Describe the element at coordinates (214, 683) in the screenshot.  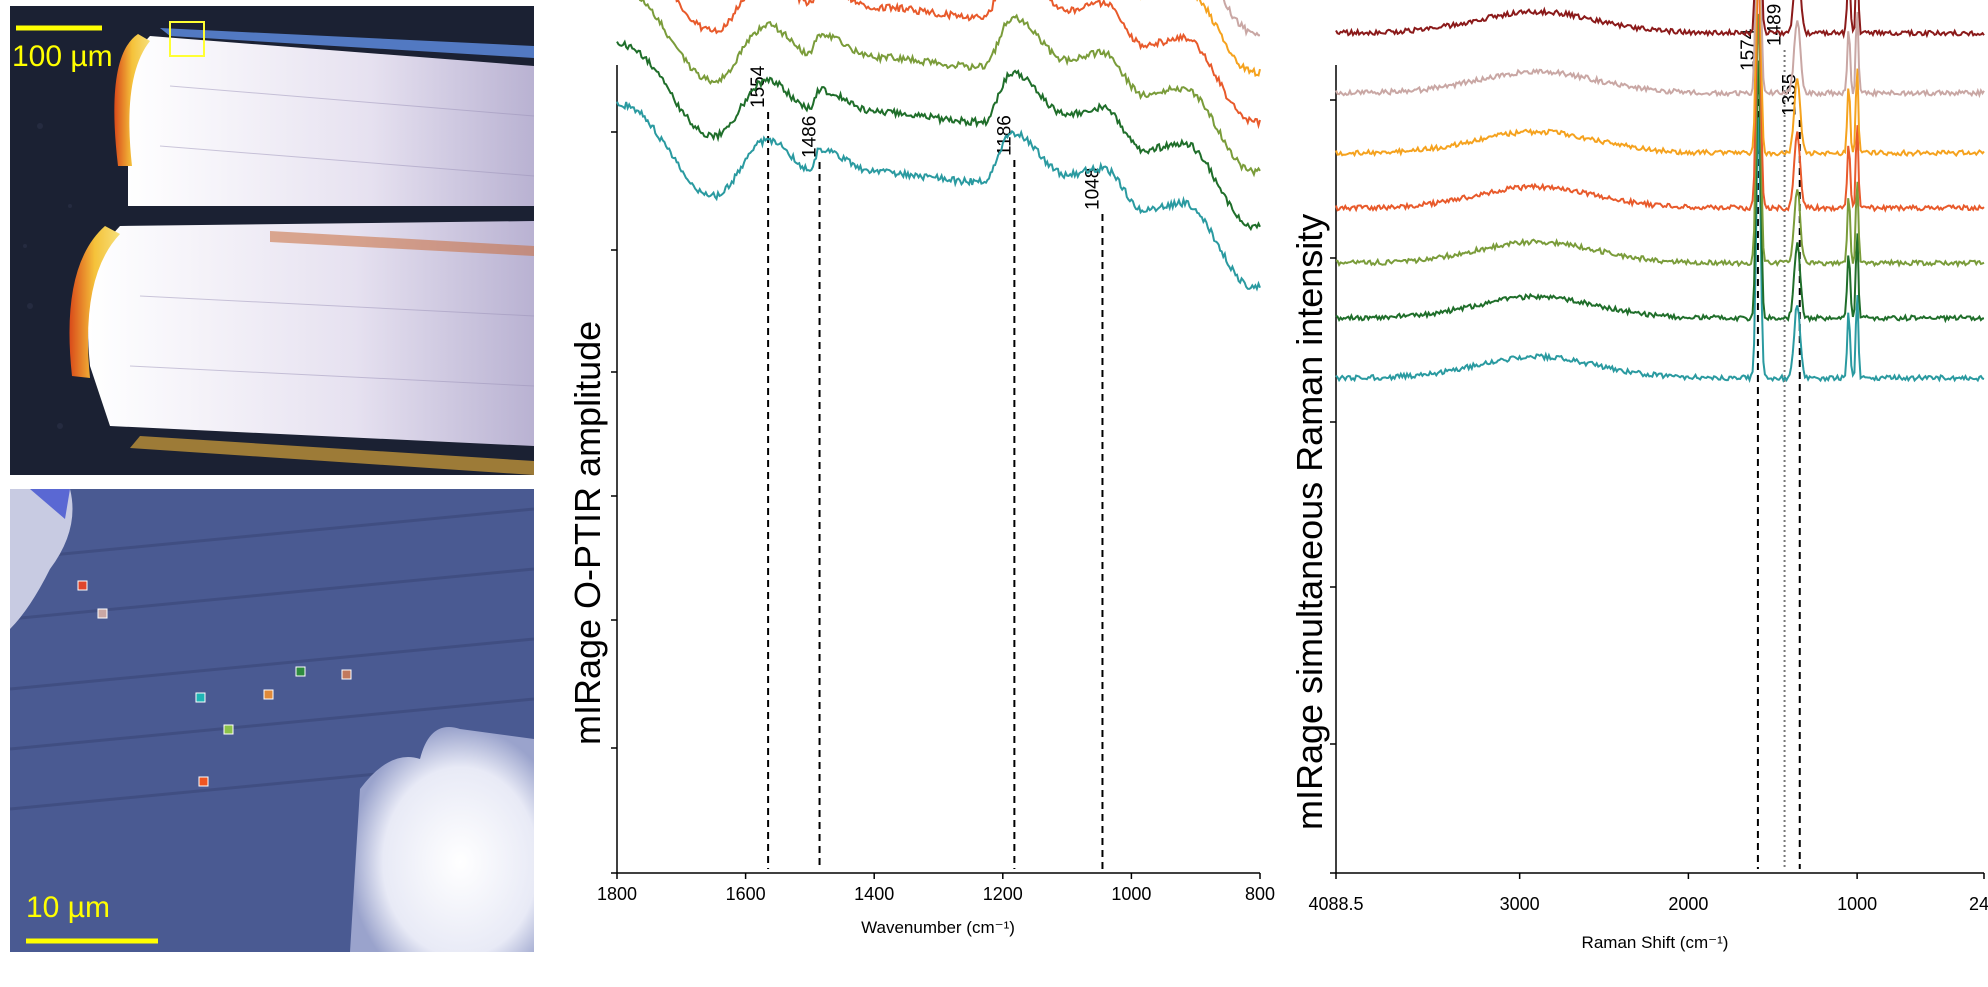
I see `measurement-markers` at that location.